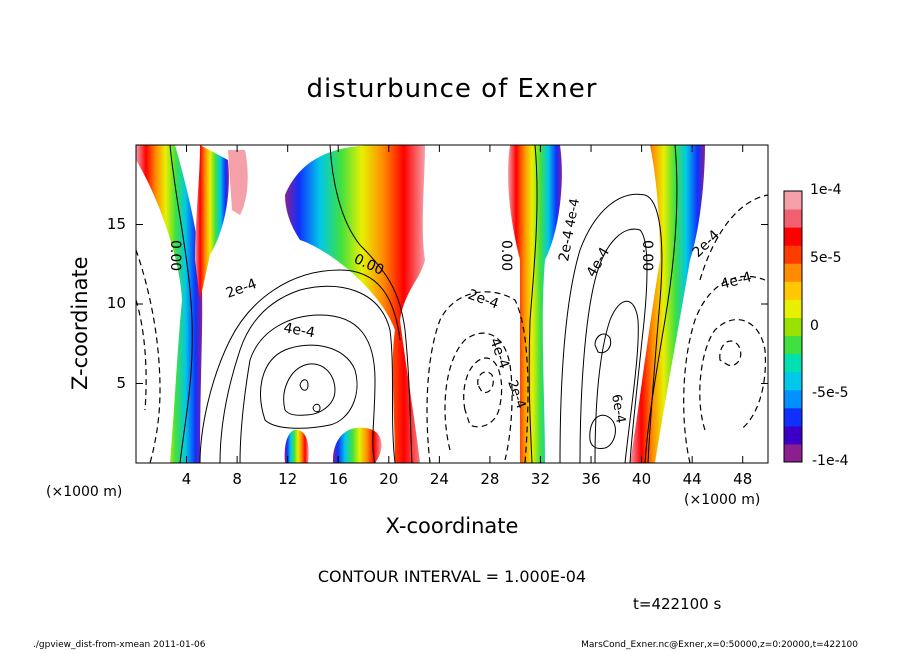 The width and height of the screenshot is (904, 654). I want to click on x-tick-label: 20, so click(389, 479).